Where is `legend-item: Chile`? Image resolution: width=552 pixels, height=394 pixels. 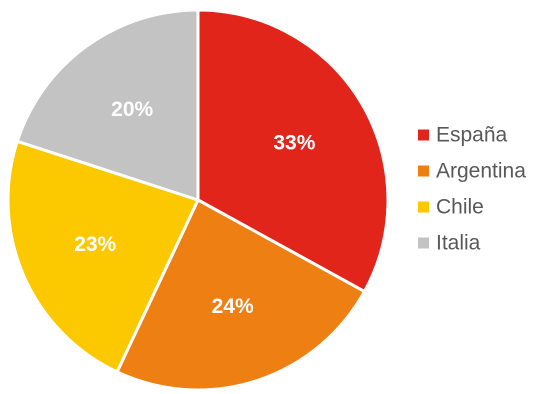
legend-item: Chile is located at coordinates (451, 207).